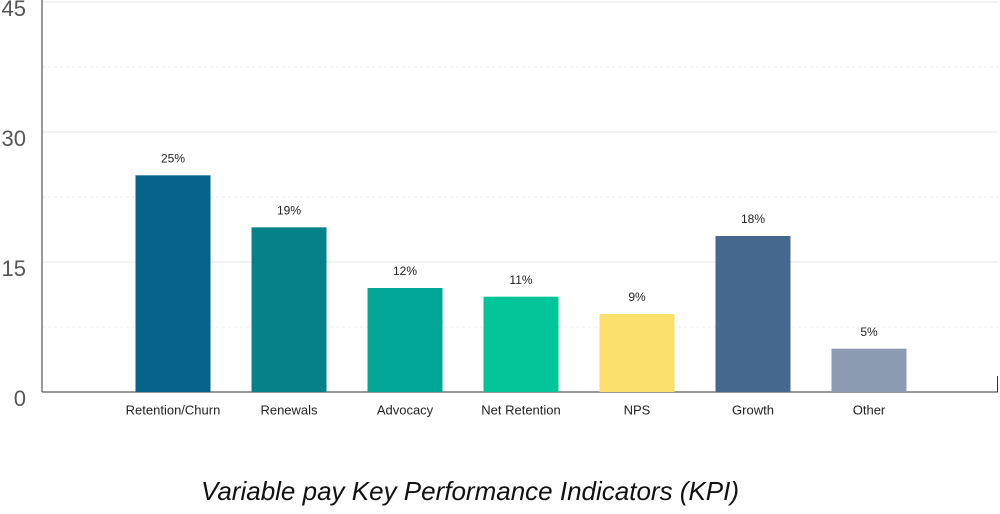  What do you see at coordinates (637, 409) in the screenshot?
I see `x-tick-label: NPS` at bounding box center [637, 409].